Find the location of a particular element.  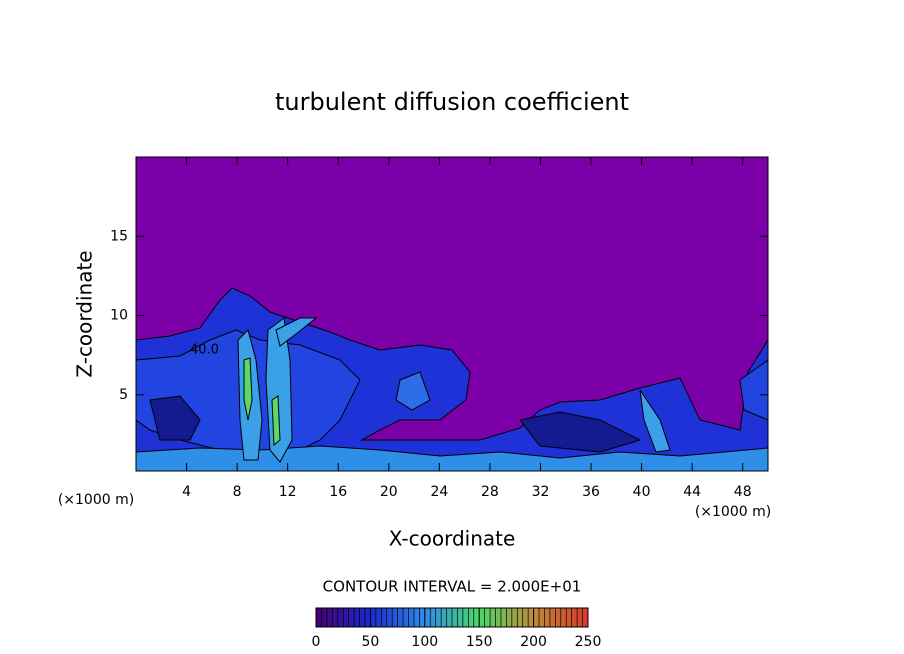

x-tick-label: 44 is located at coordinates (692, 492).